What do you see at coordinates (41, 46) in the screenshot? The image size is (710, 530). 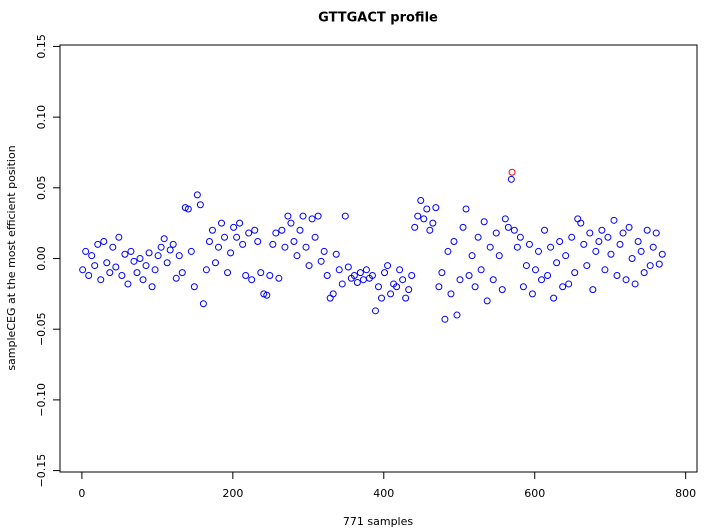 I see `y-tick-label: 0.15` at bounding box center [41, 46].